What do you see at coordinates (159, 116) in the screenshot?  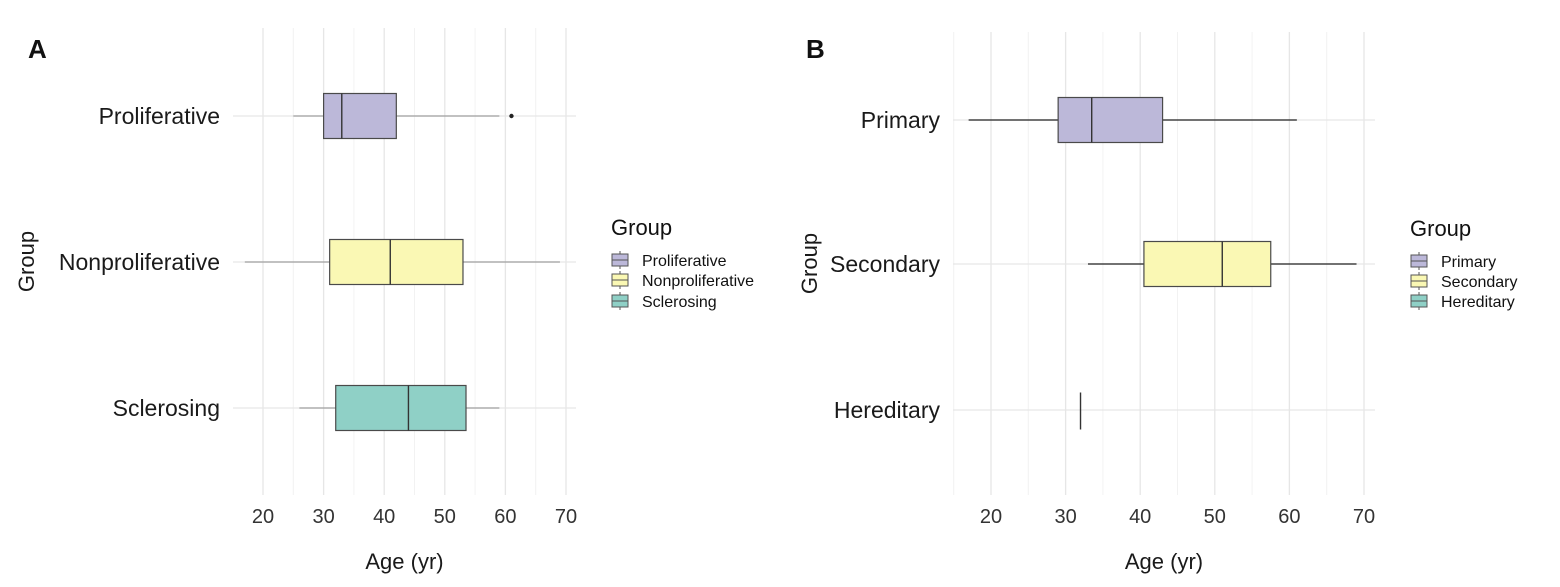 I see `category-label-proliferative: Proliferative` at bounding box center [159, 116].